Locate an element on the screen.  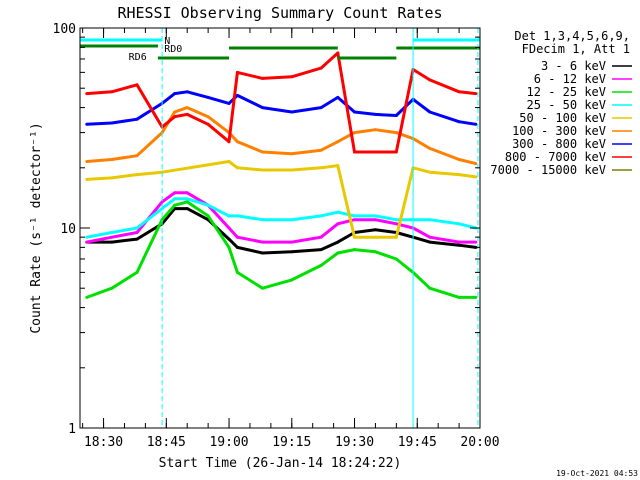
chart-title: RHESSI Observing Summary Count Rates is located at coordinates (279, 13).